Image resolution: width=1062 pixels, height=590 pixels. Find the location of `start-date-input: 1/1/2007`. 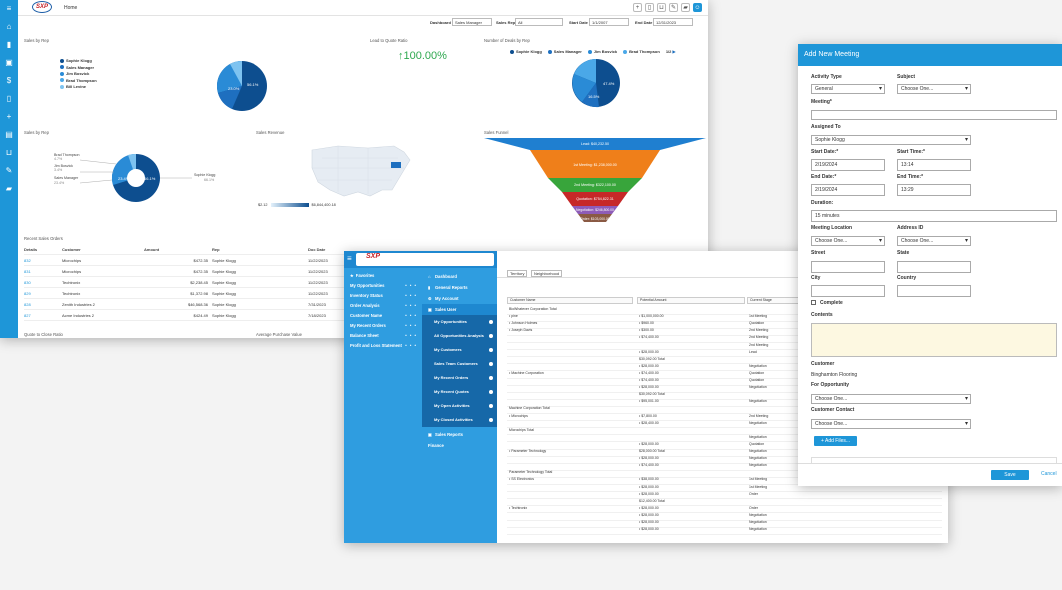

start-date-input: 1/1/2007 is located at coordinates (609, 22).